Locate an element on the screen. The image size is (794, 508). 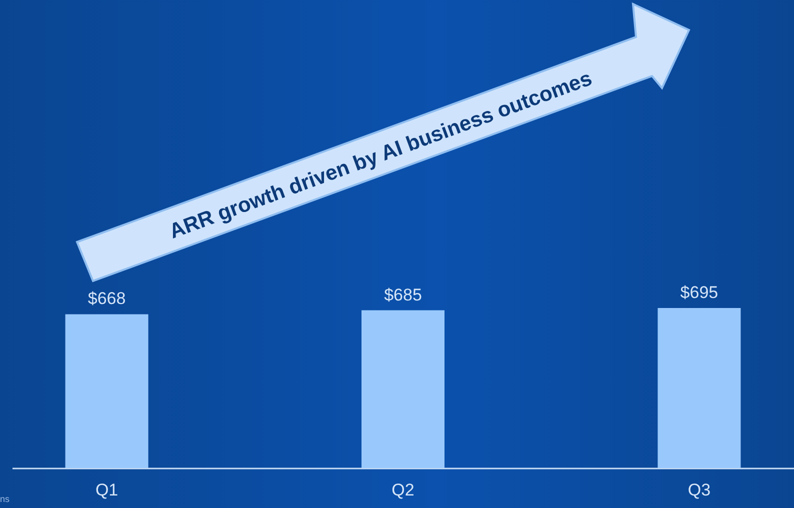
text: ns is located at coordinates (5, 499).